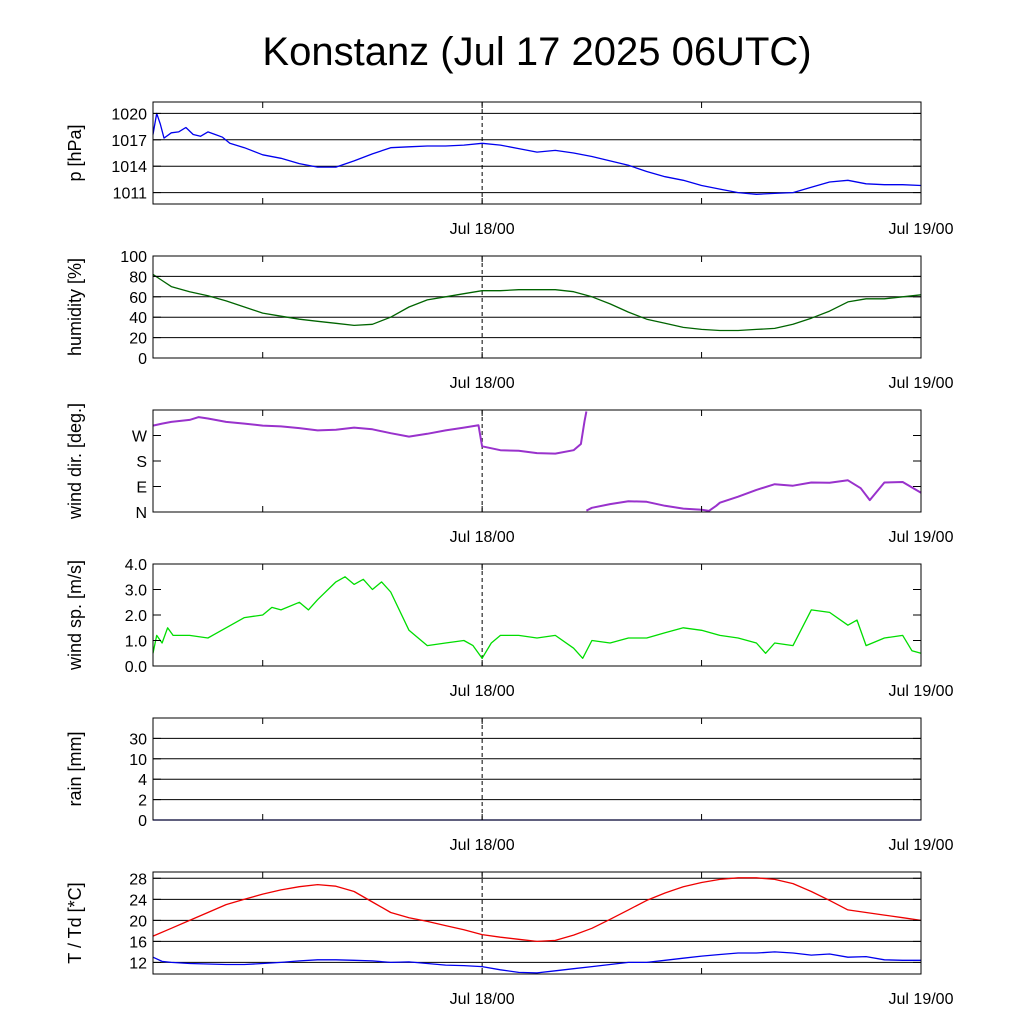 This screenshot has width=1024, height=1024. What do you see at coordinates (138, 760) in the screenshot?
I see `y-tick-label: 10` at bounding box center [138, 760].